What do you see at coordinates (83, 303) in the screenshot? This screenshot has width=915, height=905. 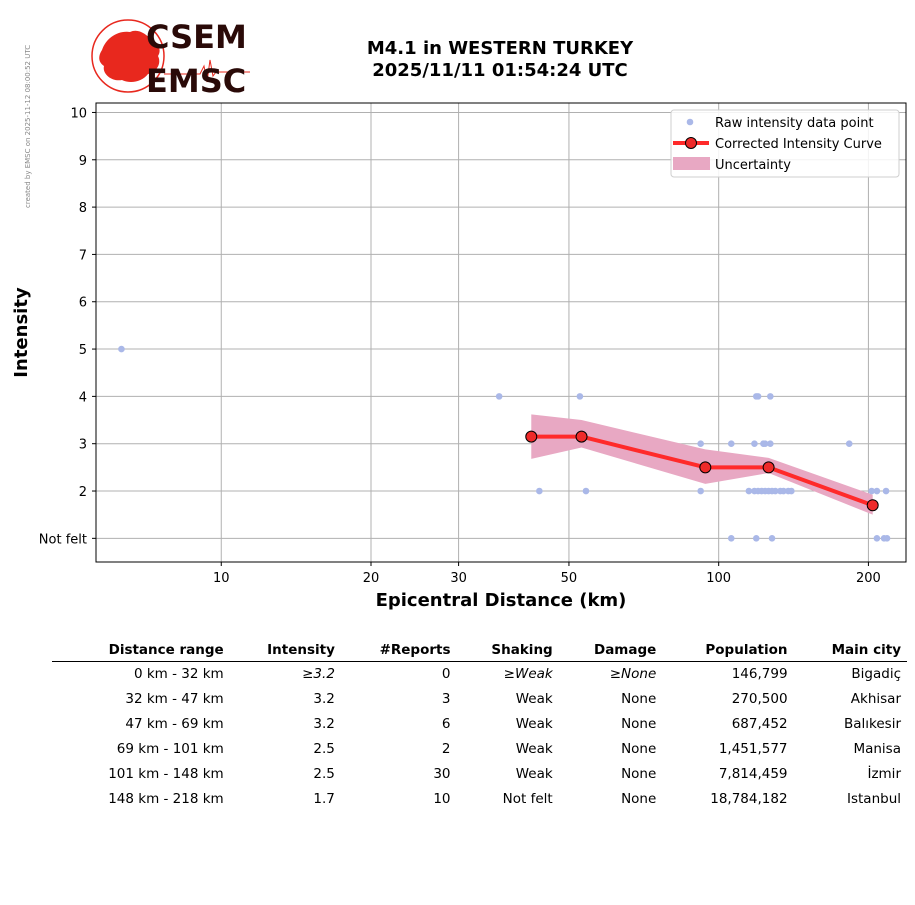 I see `y-tick-label: 6` at bounding box center [83, 303].